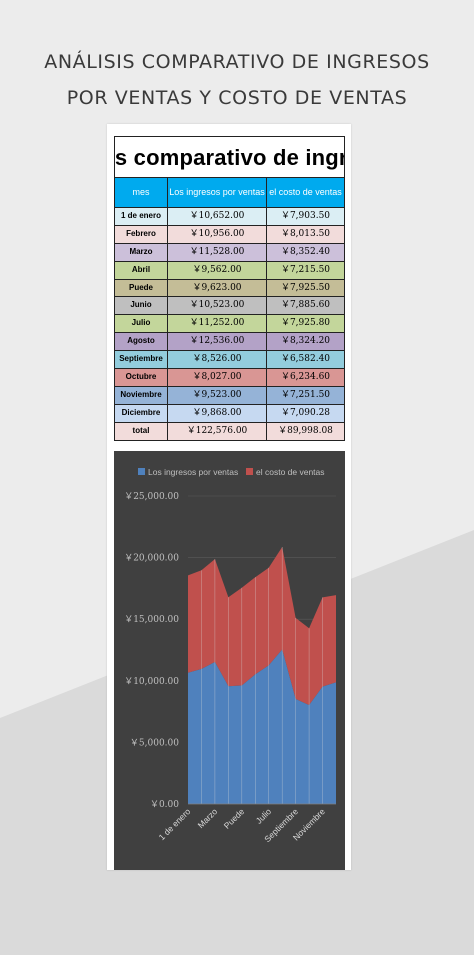 Image resolution: width=474 pixels, height=955 pixels. I want to click on table-row: Agosto ￥12,536.00 ￥8,324.20, so click(229, 342).